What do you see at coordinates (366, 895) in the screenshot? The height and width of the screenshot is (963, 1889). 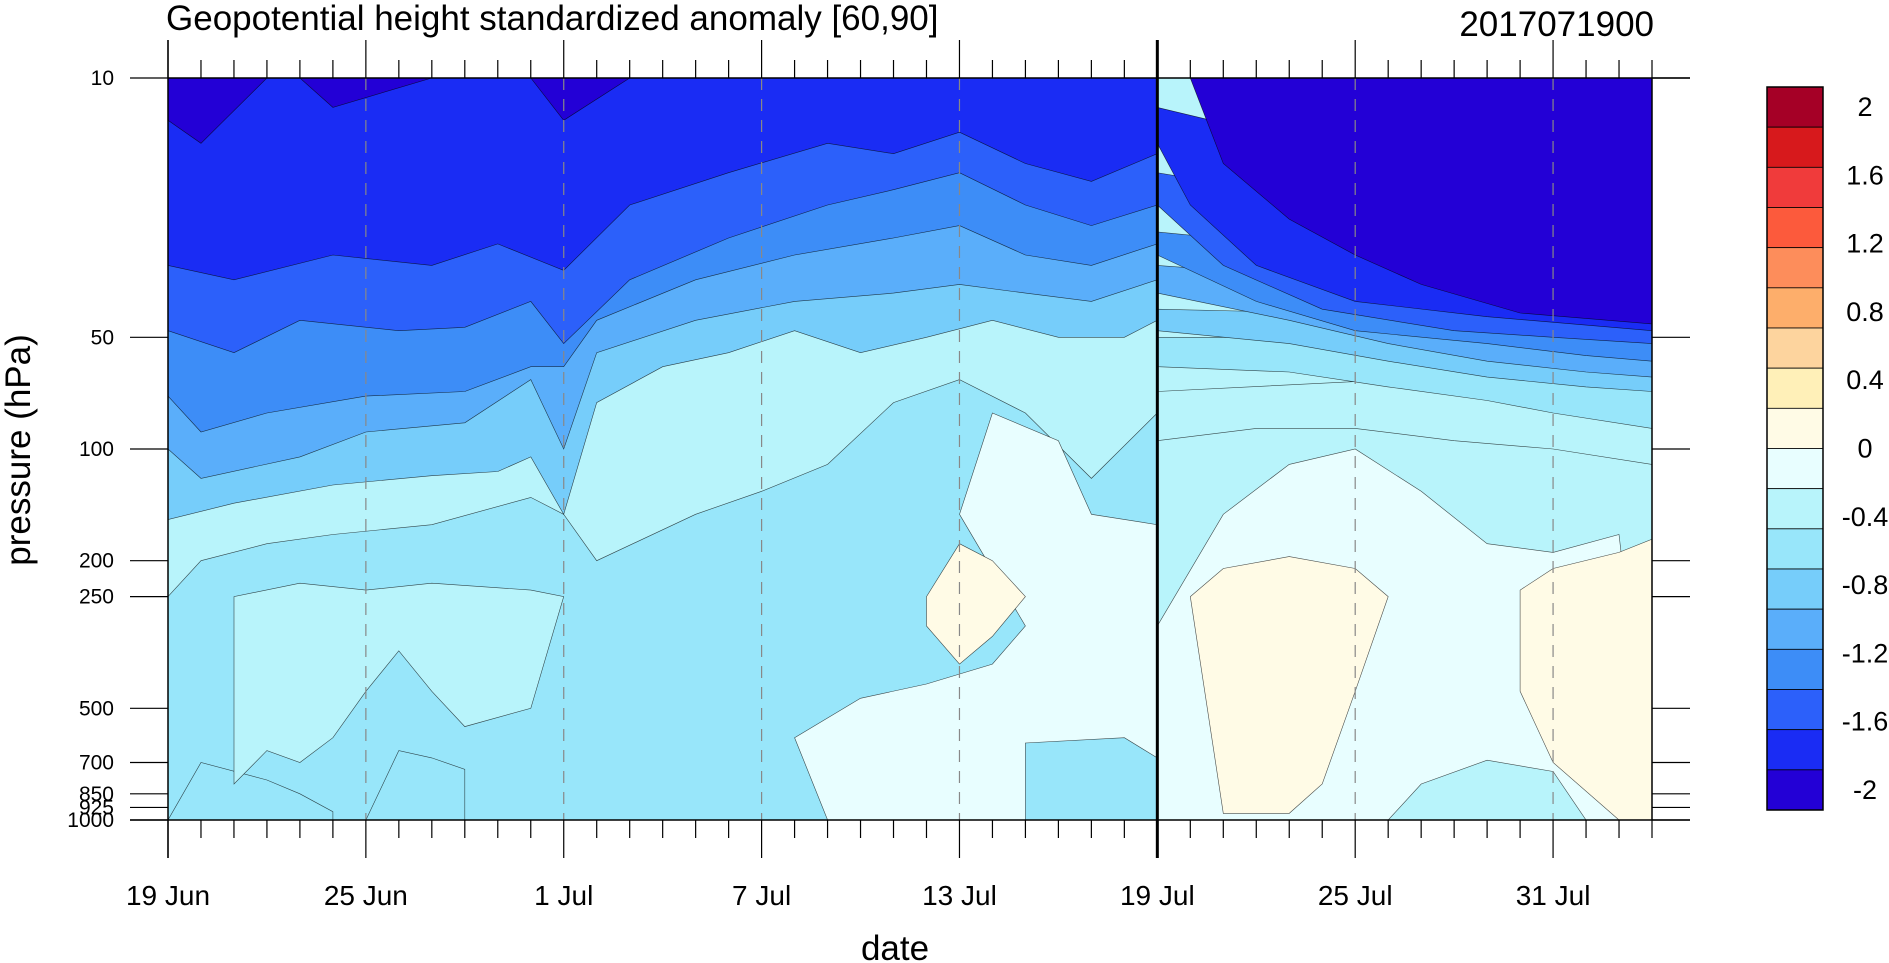 I see `x-tick-label: 25 Jun` at bounding box center [366, 895].